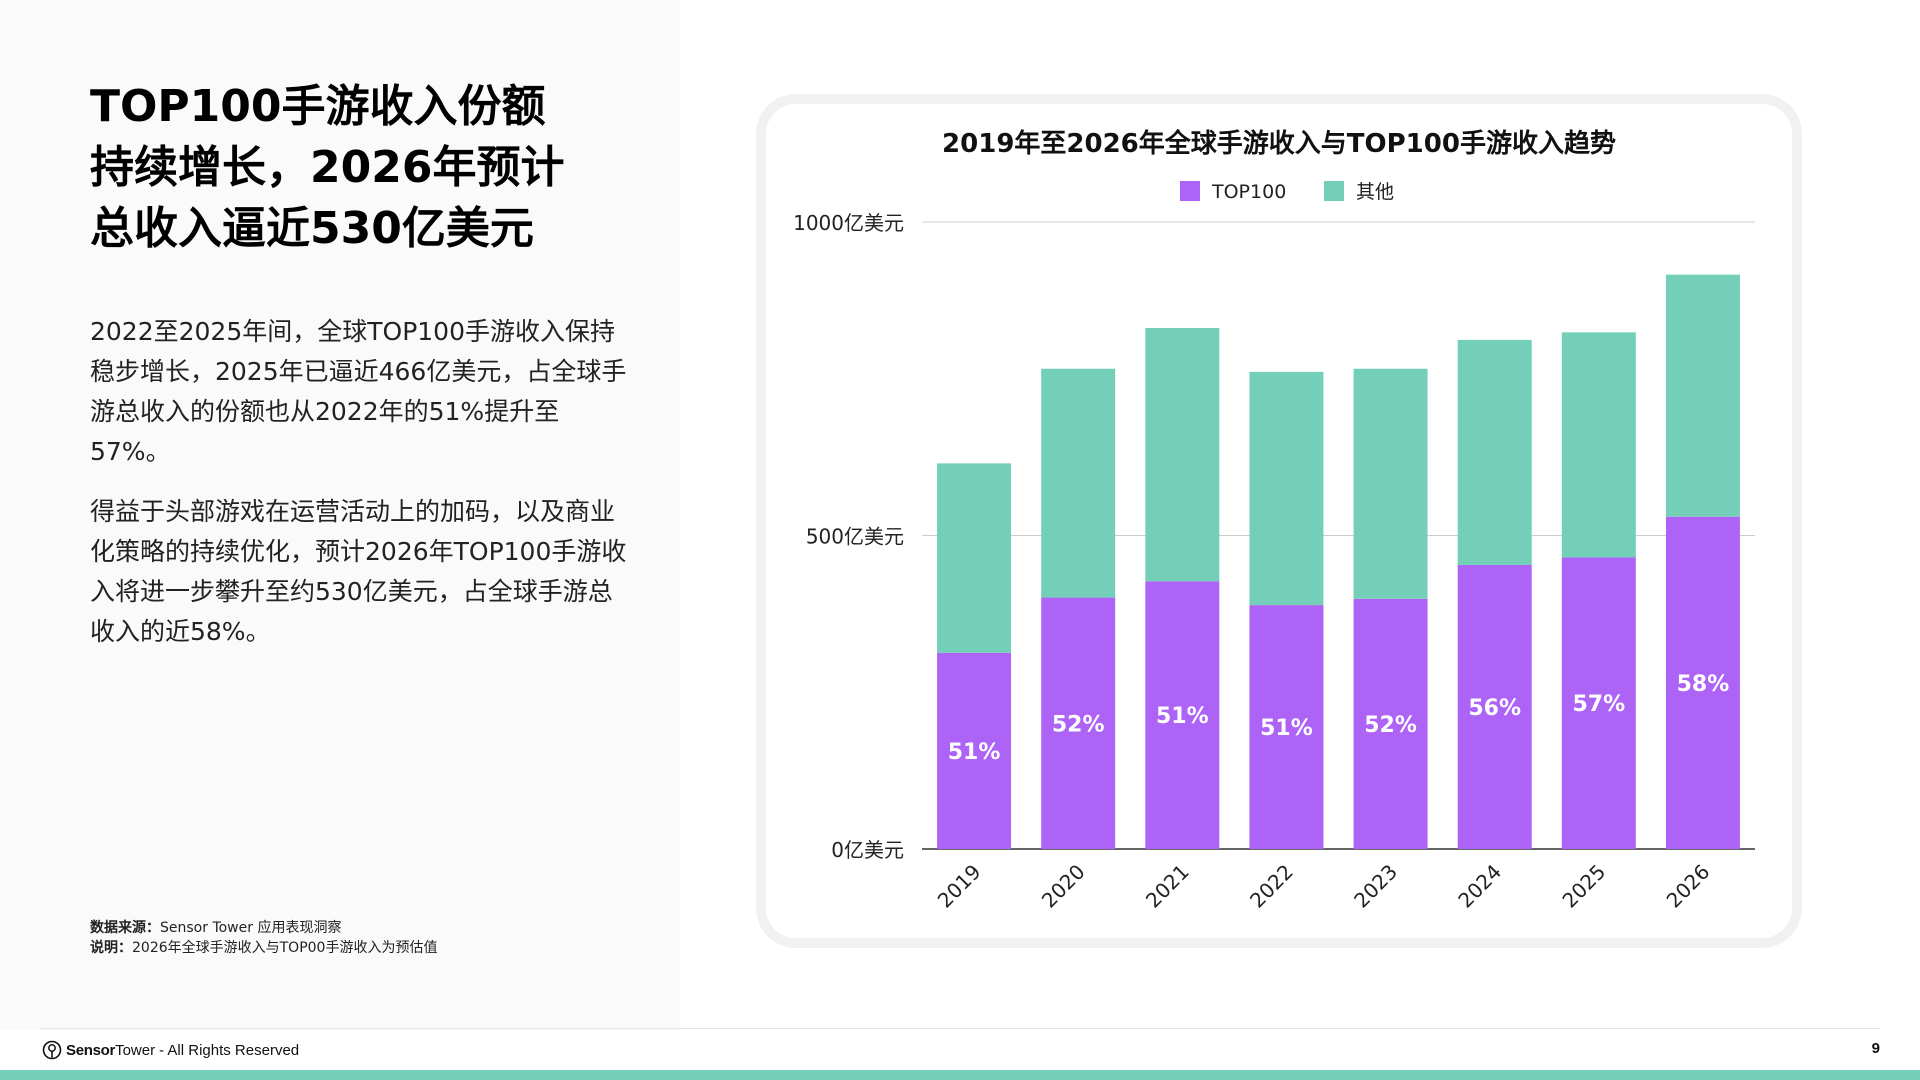 Image resolution: width=1920 pixels, height=1080 pixels. I want to click on x-tick-label: 2019, so click(959, 886).